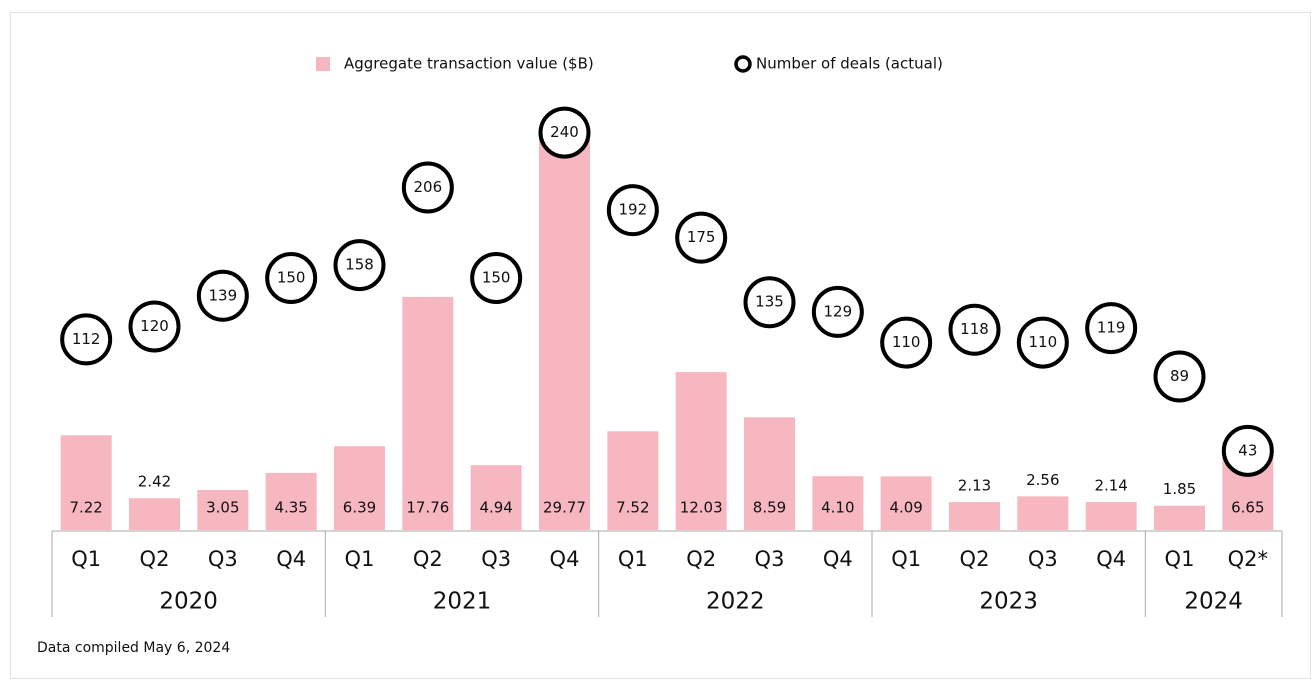 This screenshot has height=686, width=1314. What do you see at coordinates (1213, 602) in the screenshot?
I see `x-group-label: 2024` at bounding box center [1213, 602].